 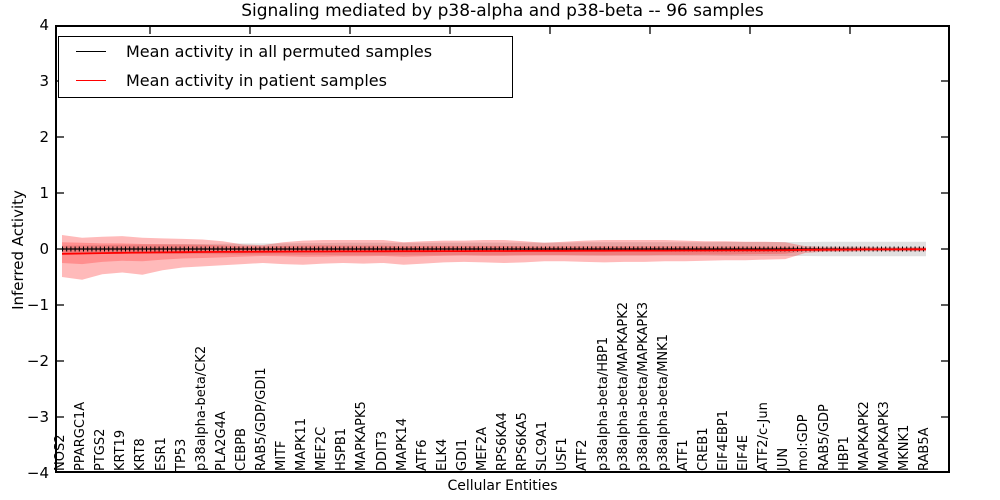 I want to click on legend-line-black, so click(x=91, y=51).